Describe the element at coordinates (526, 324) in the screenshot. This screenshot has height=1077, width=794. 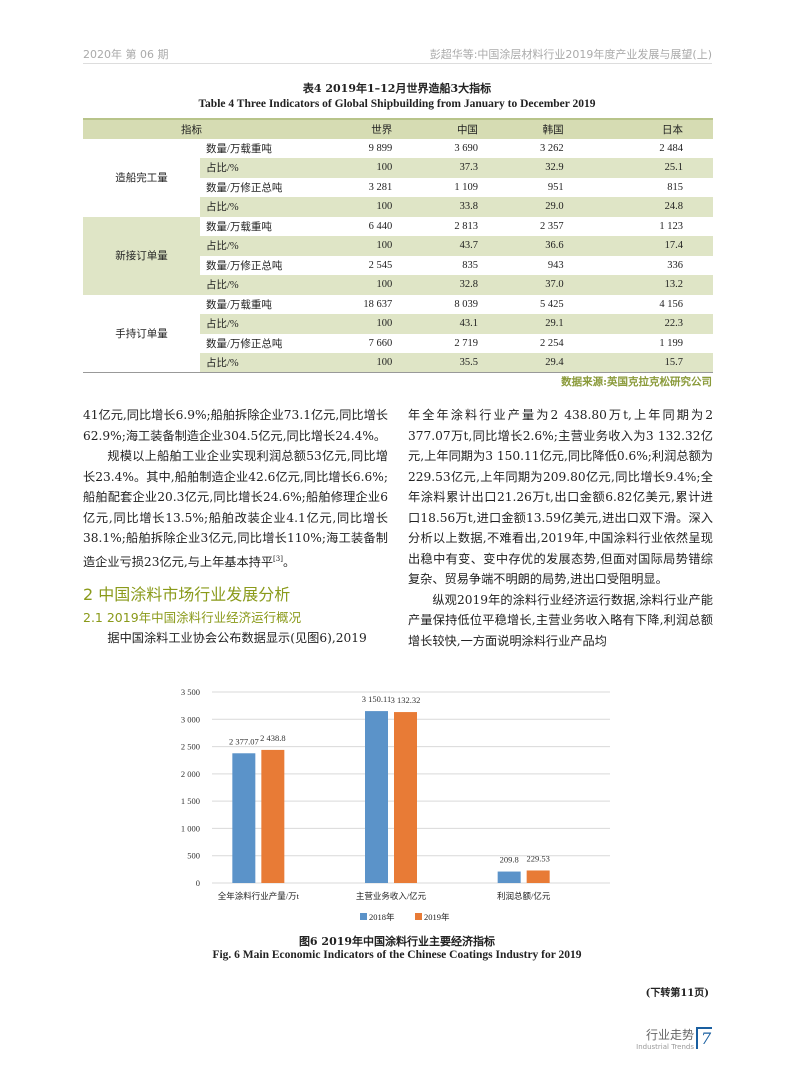
I see `value-cell: 29.1` at that location.